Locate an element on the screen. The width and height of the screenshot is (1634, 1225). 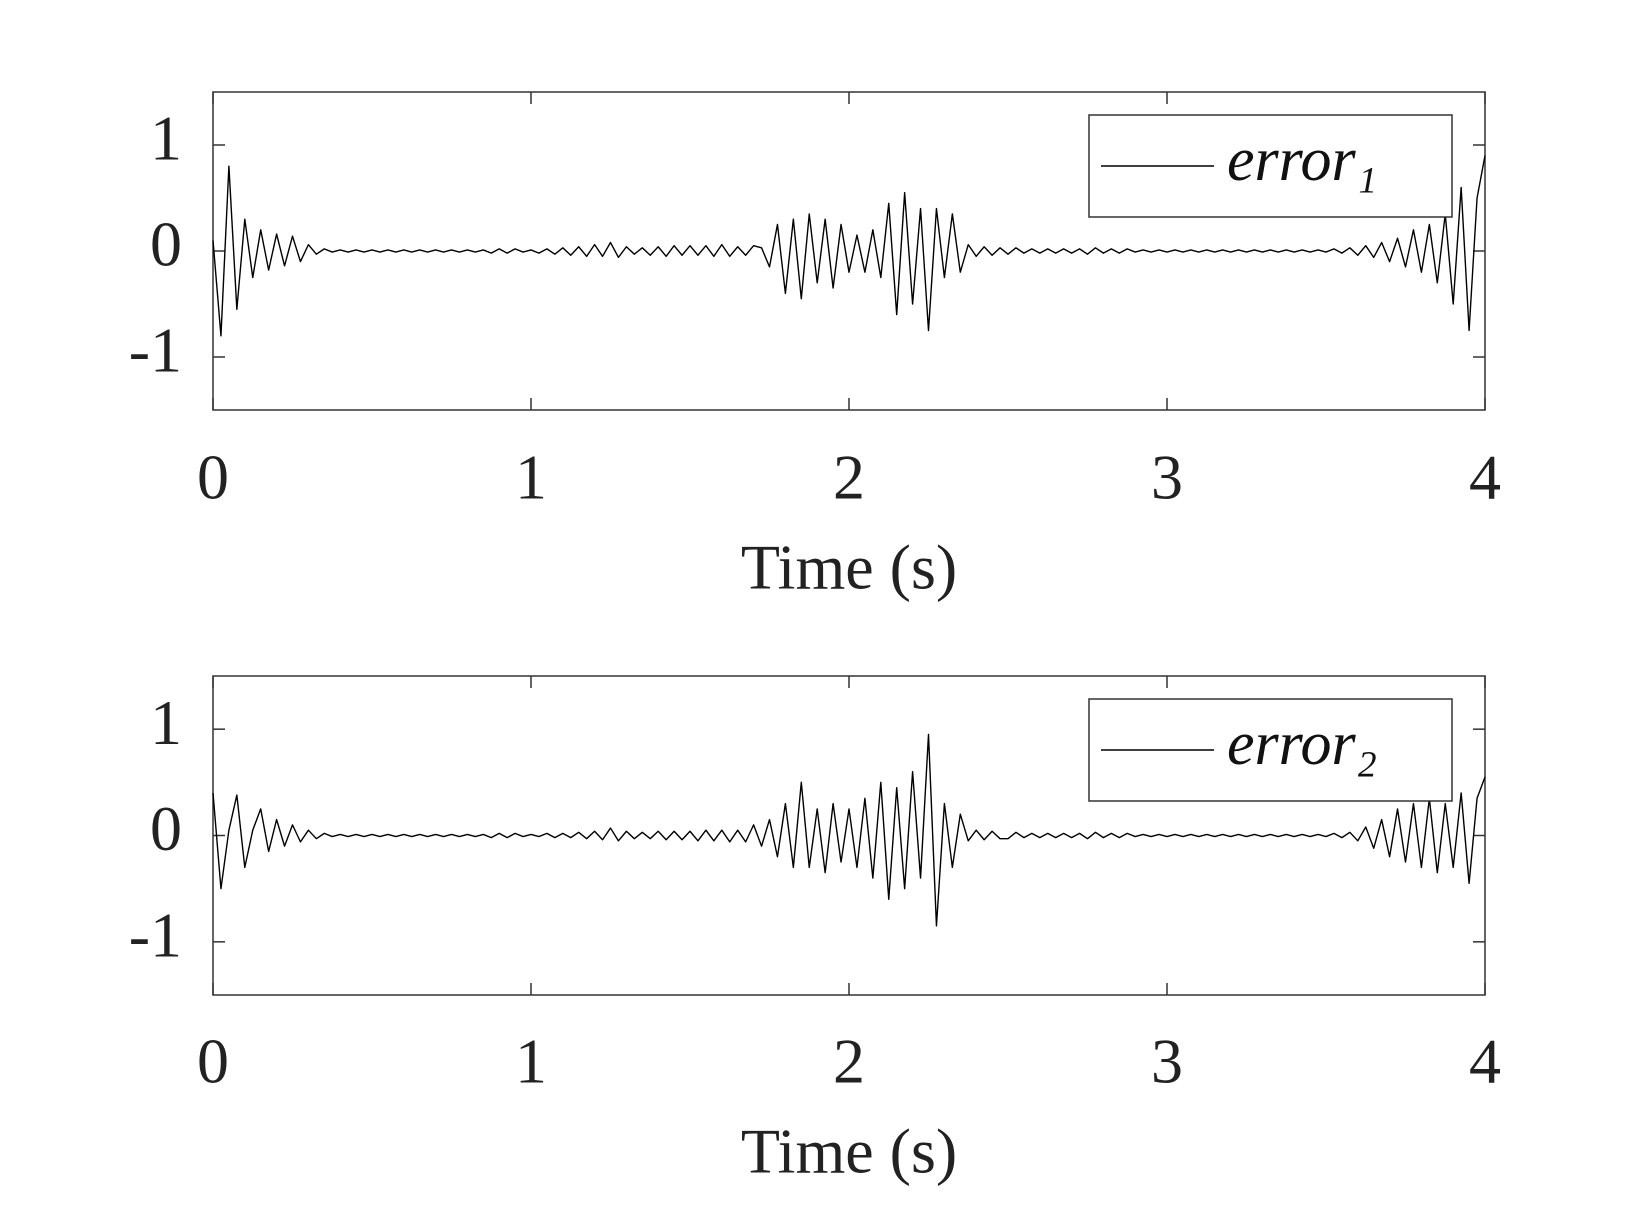
legend-label: error₂ is located at coordinates (1302, 744).